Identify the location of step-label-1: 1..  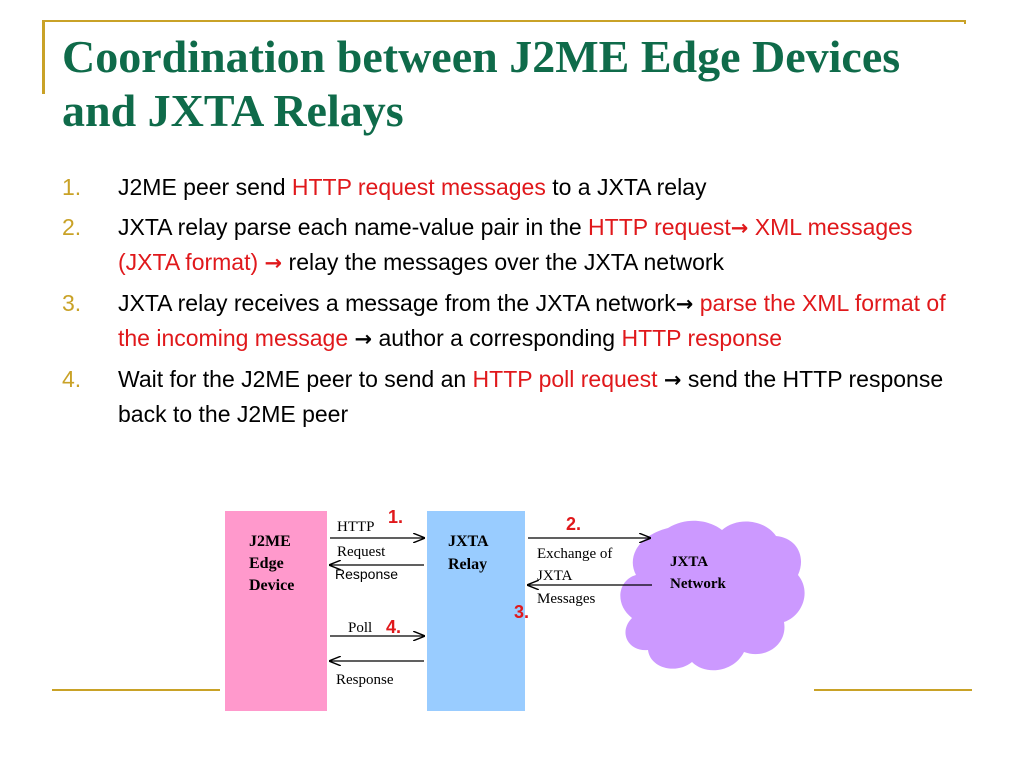
(395, 517).